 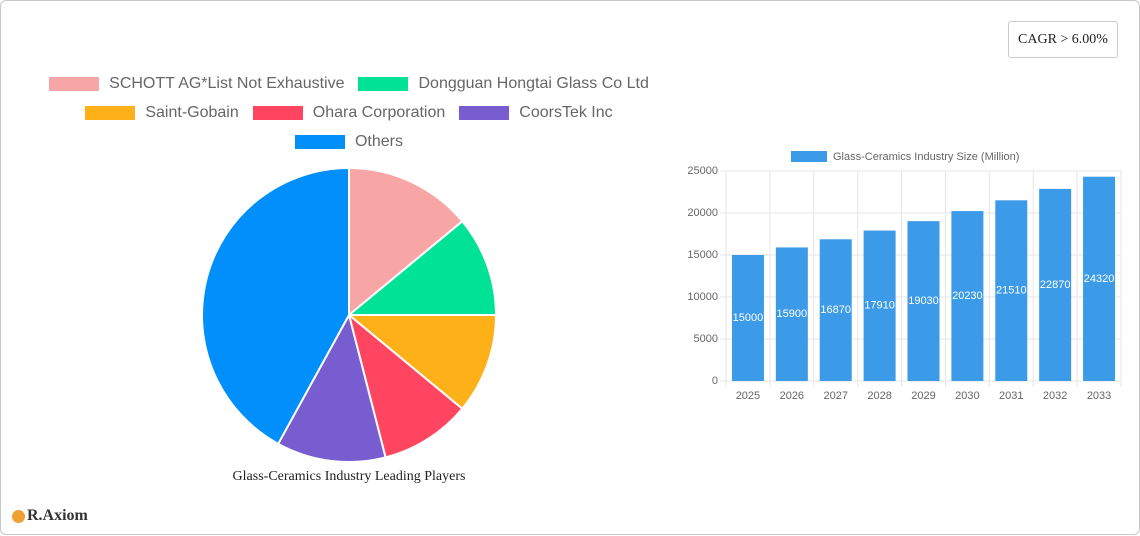 I want to click on bar-value-label: 21510, so click(x=1011, y=291).